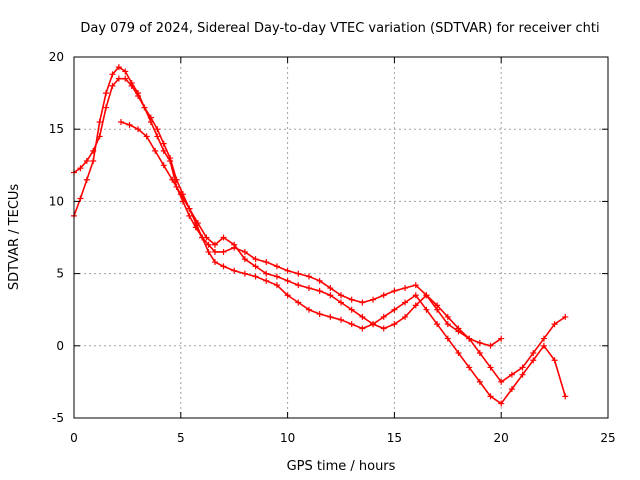 The image size is (640, 480). I want to click on x-tick-label: 0, so click(74, 438).